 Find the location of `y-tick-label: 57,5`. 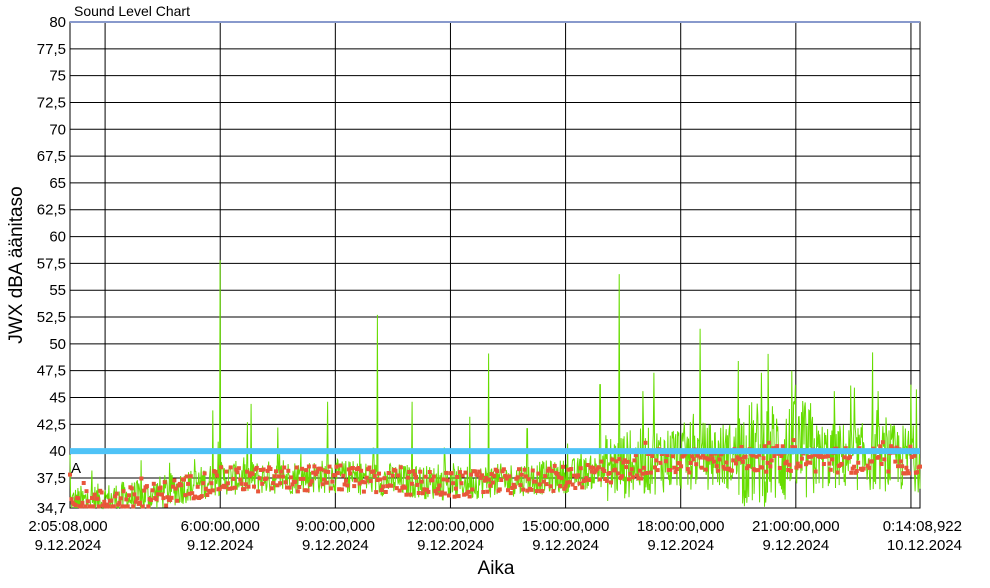

y-tick-label: 57,5 is located at coordinates (51, 263).